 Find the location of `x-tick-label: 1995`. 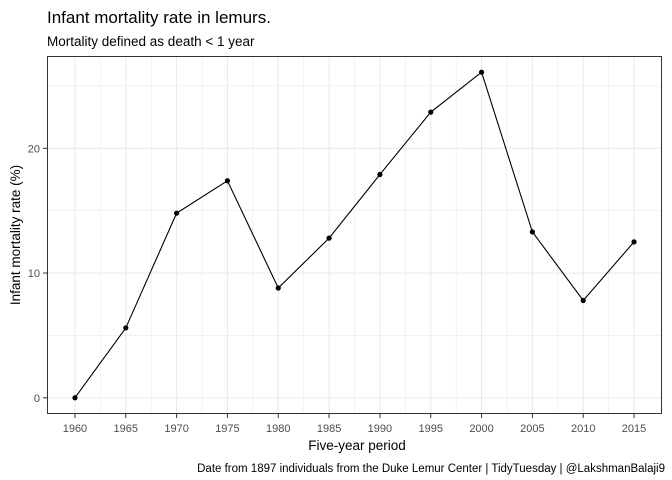

x-tick-label: 1995 is located at coordinates (430, 429).